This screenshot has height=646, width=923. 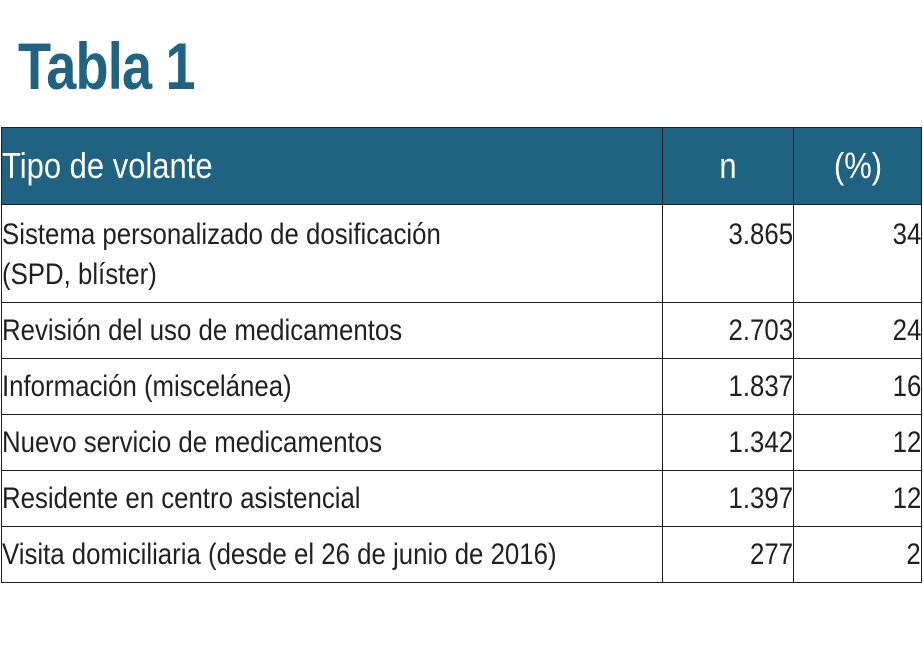 What do you see at coordinates (857, 253) in the screenshot?
I see `row-percent: 34` at bounding box center [857, 253].